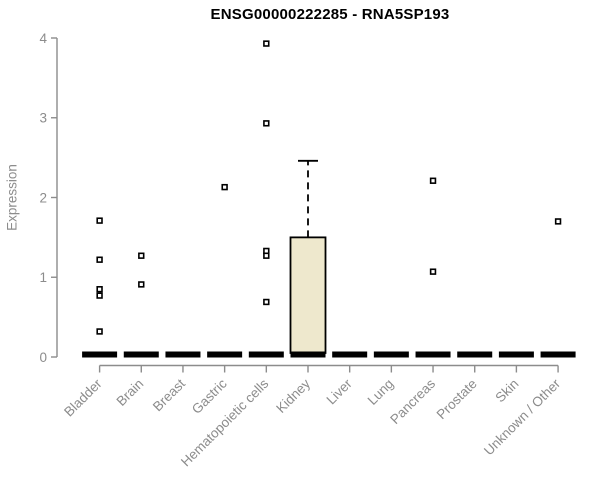 The image size is (600, 500). I want to click on x-tick-label: Prostate, so click(457, 399).